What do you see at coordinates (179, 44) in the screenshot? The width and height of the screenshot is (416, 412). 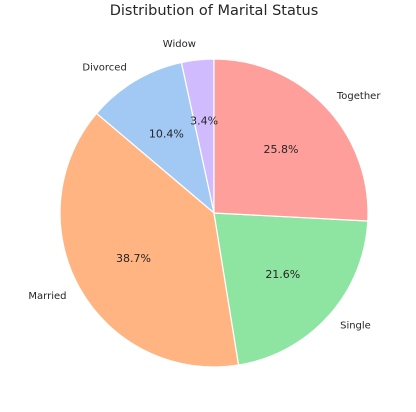 I see `category-label-widow: Widow` at bounding box center [179, 44].